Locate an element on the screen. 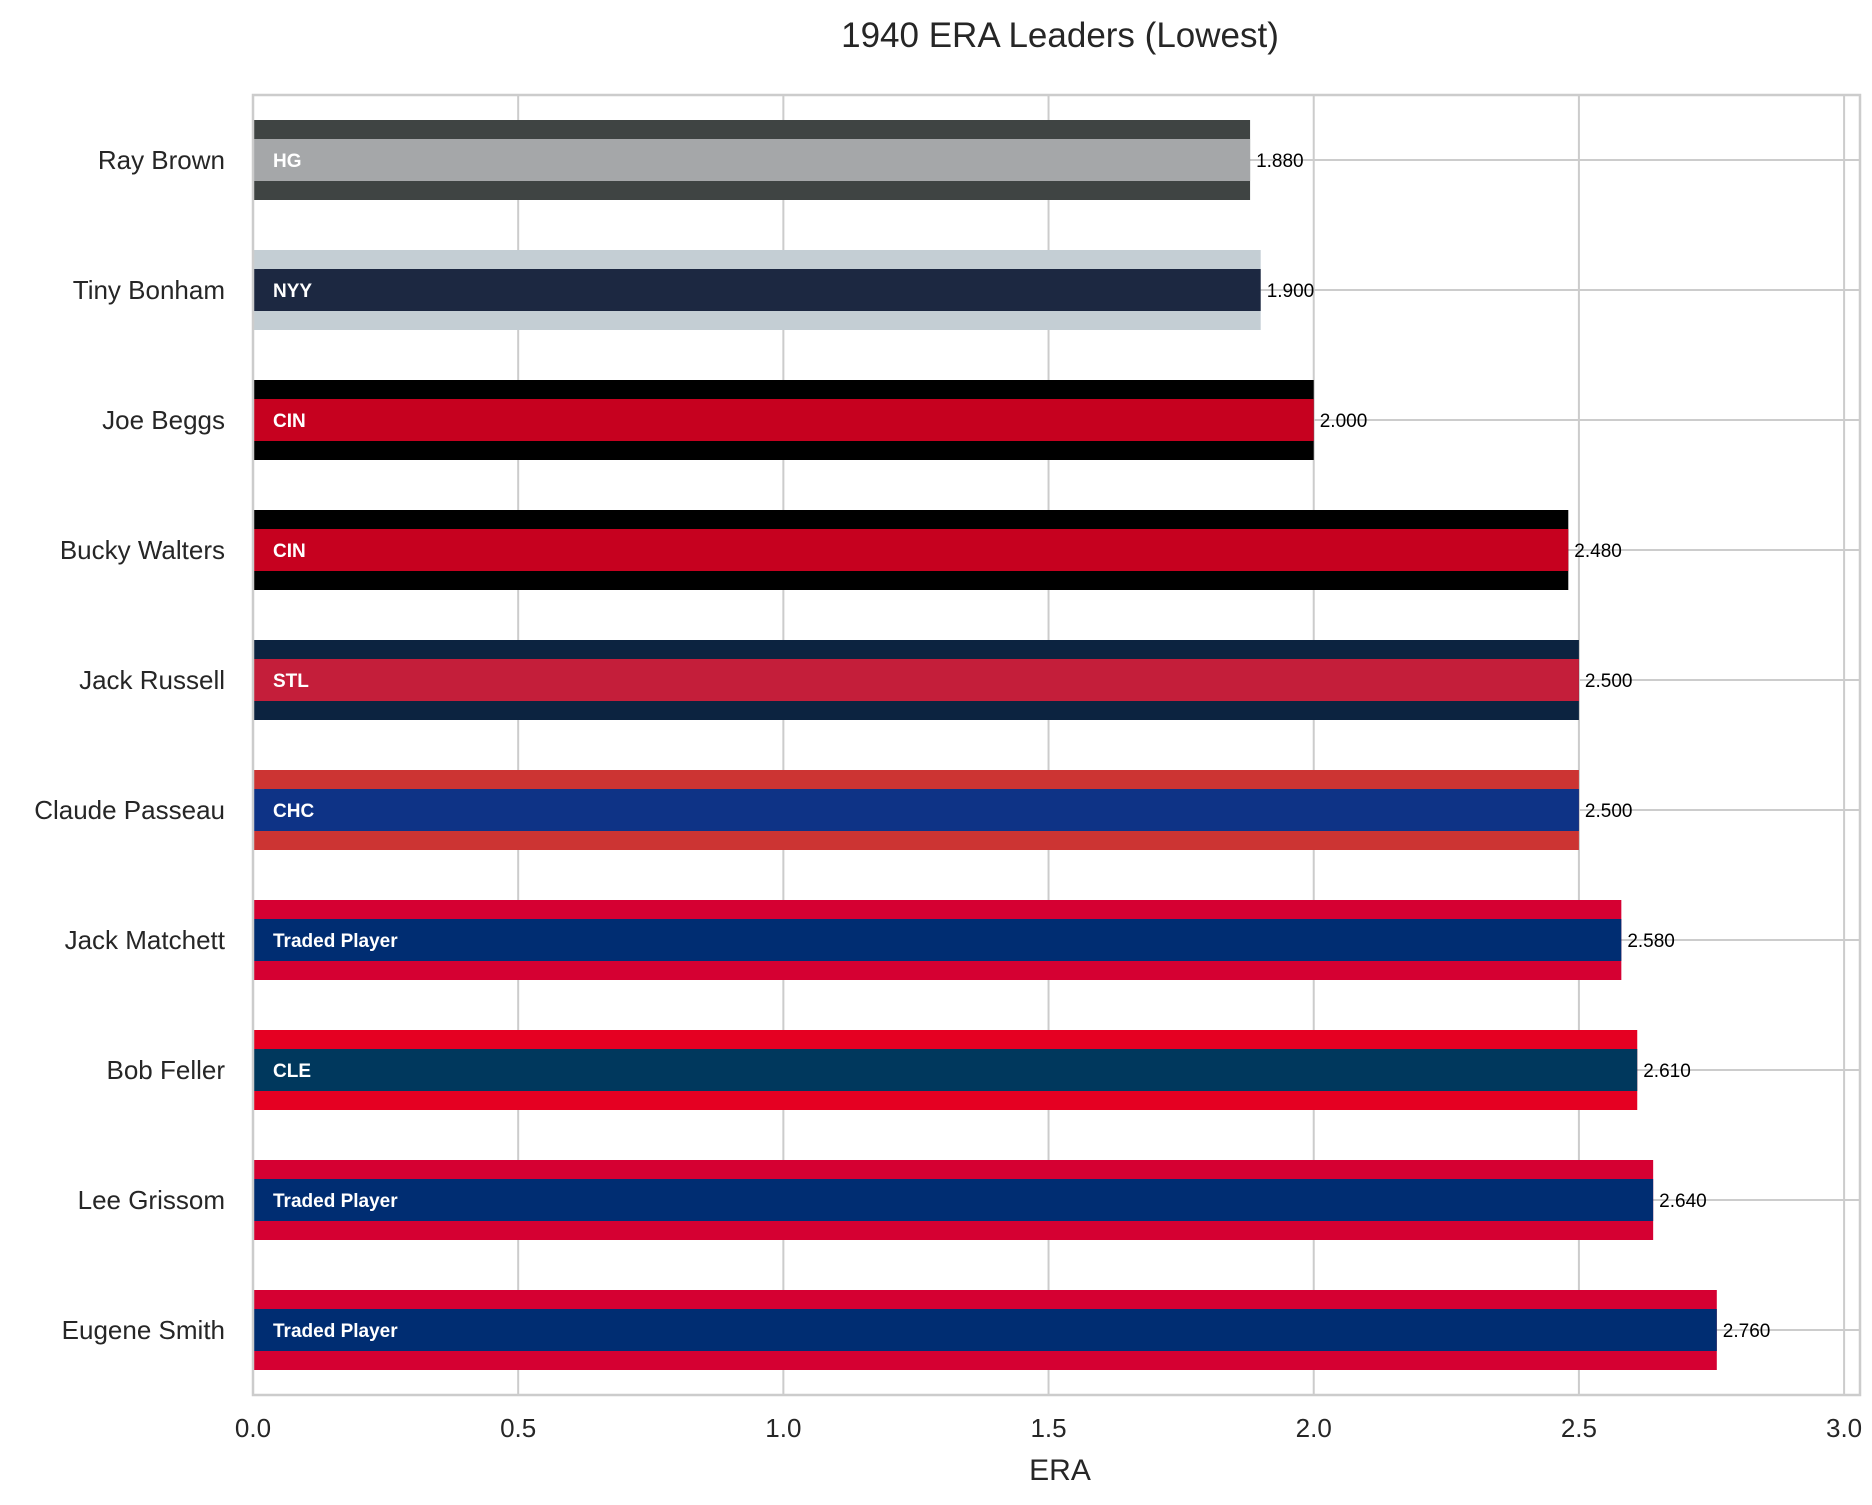 The width and height of the screenshot is (1872, 1505). y-tick-label: Bucky Walters is located at coordinates (142, 550).